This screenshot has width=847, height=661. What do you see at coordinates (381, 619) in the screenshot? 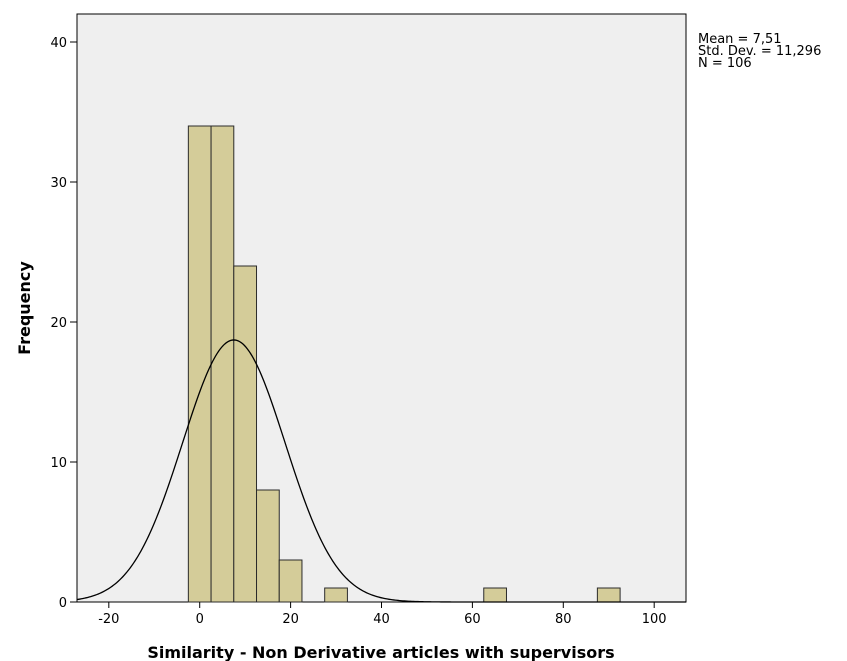
I see `x-tick-label: 40` at bounding box center [381, 619].